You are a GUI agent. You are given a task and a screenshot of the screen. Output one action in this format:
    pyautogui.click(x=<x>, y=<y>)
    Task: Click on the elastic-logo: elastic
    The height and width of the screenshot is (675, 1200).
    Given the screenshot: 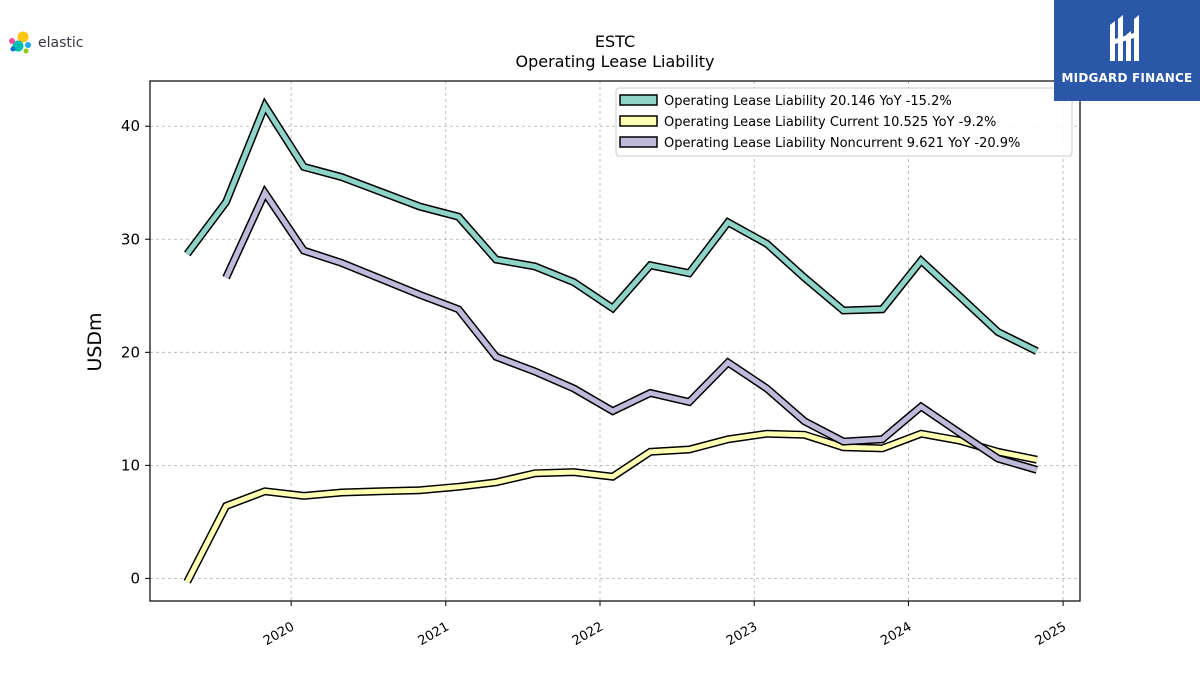 What is the action you would take?
    pyautogui.click(x=45, y=43)
    